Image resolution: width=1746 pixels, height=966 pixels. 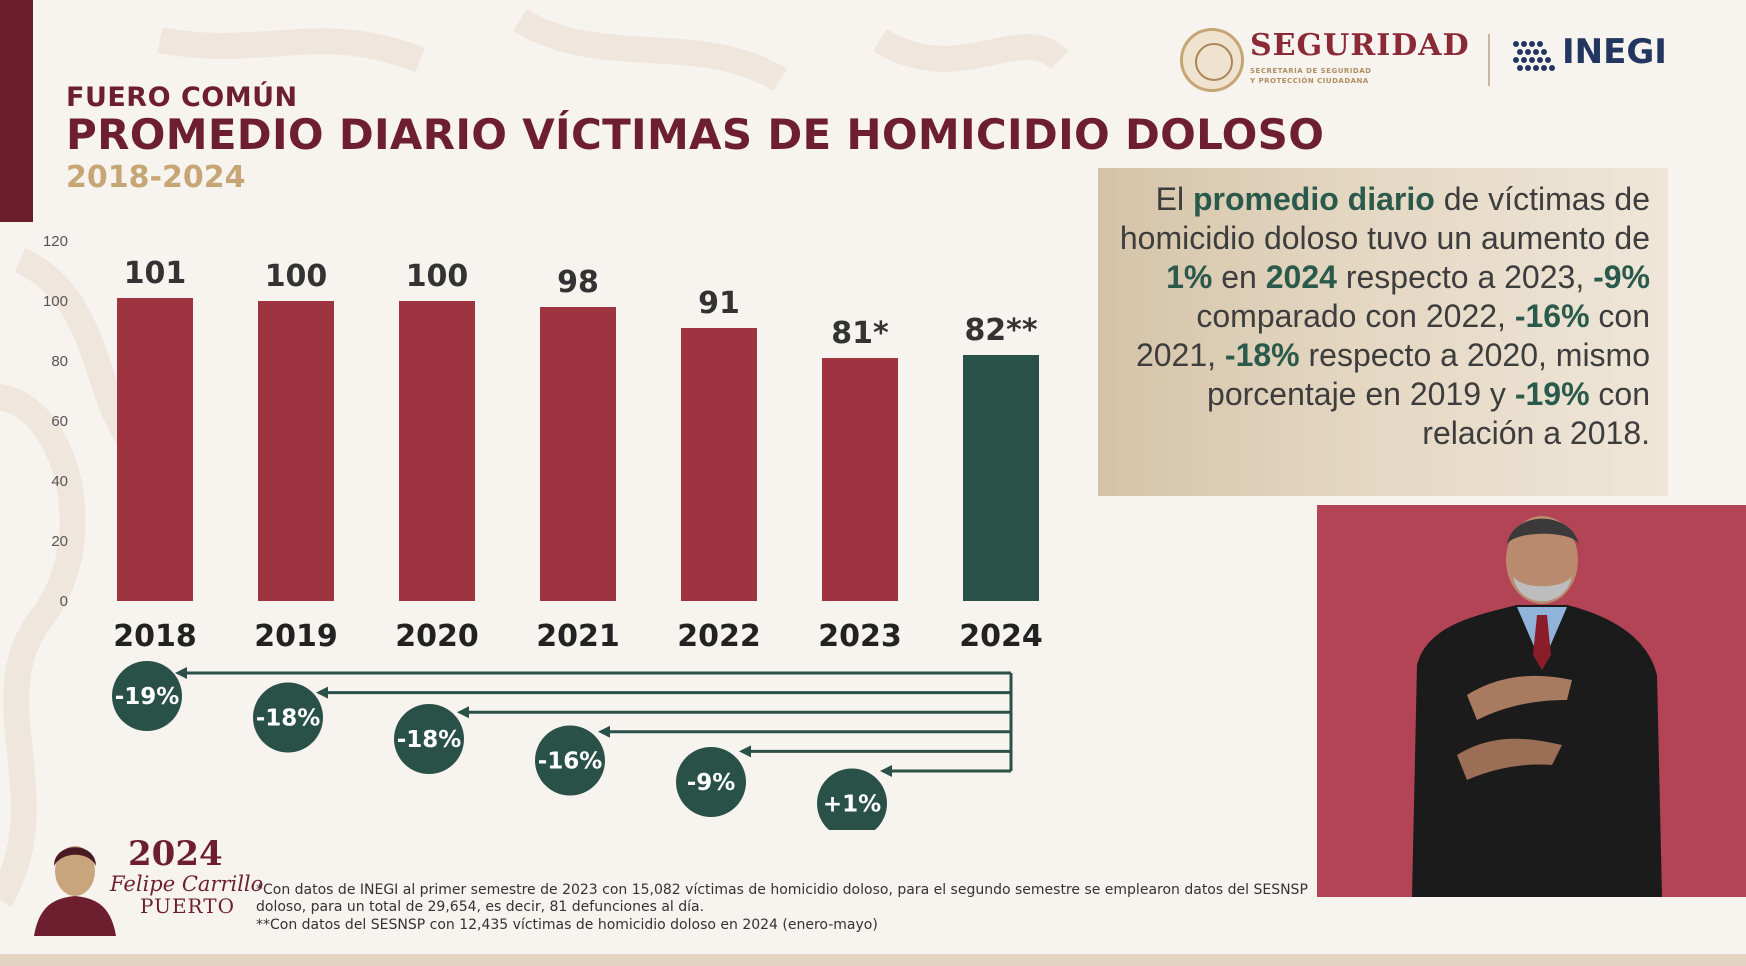 I want to click on info-highlight: -16%, so click(x=1552, y=316).